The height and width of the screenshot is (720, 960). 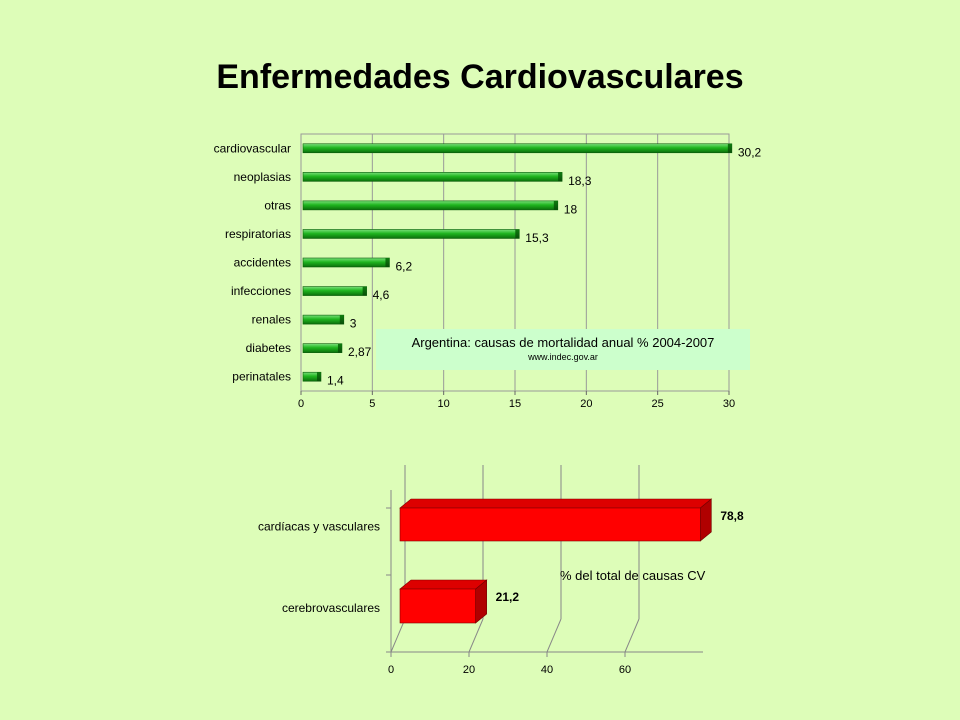 I want to click on data-label: 3, so click(x=353, y=324).